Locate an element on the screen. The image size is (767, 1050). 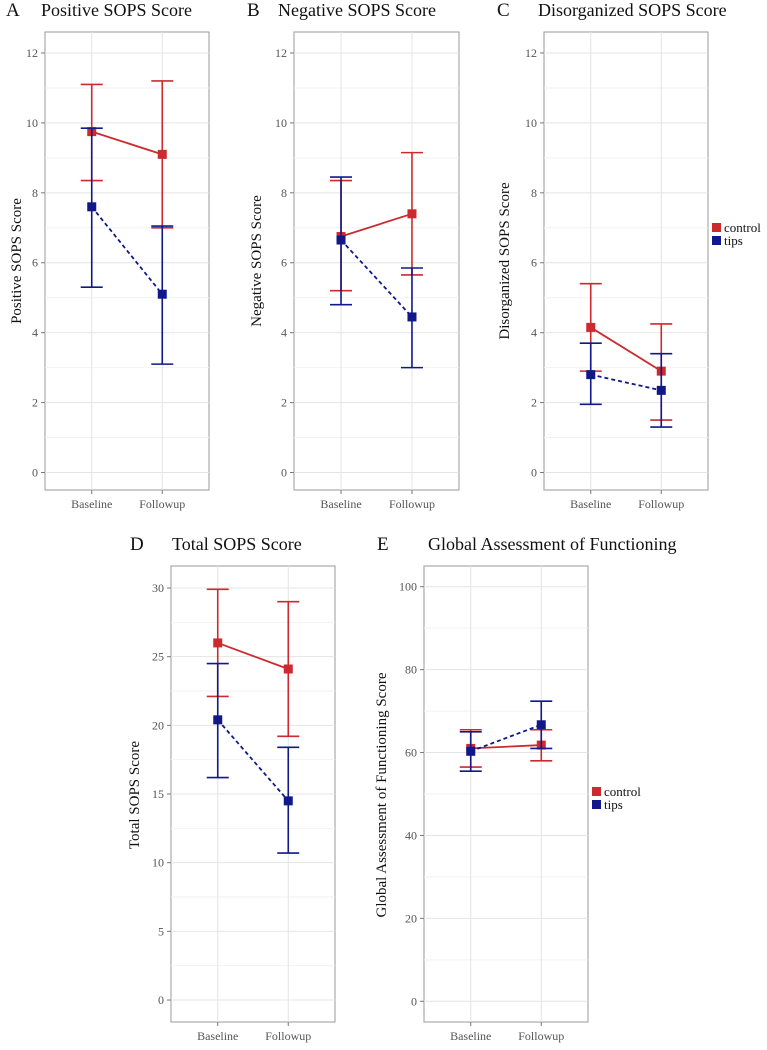
legend-label: tips is located at coordinates (733, 240).